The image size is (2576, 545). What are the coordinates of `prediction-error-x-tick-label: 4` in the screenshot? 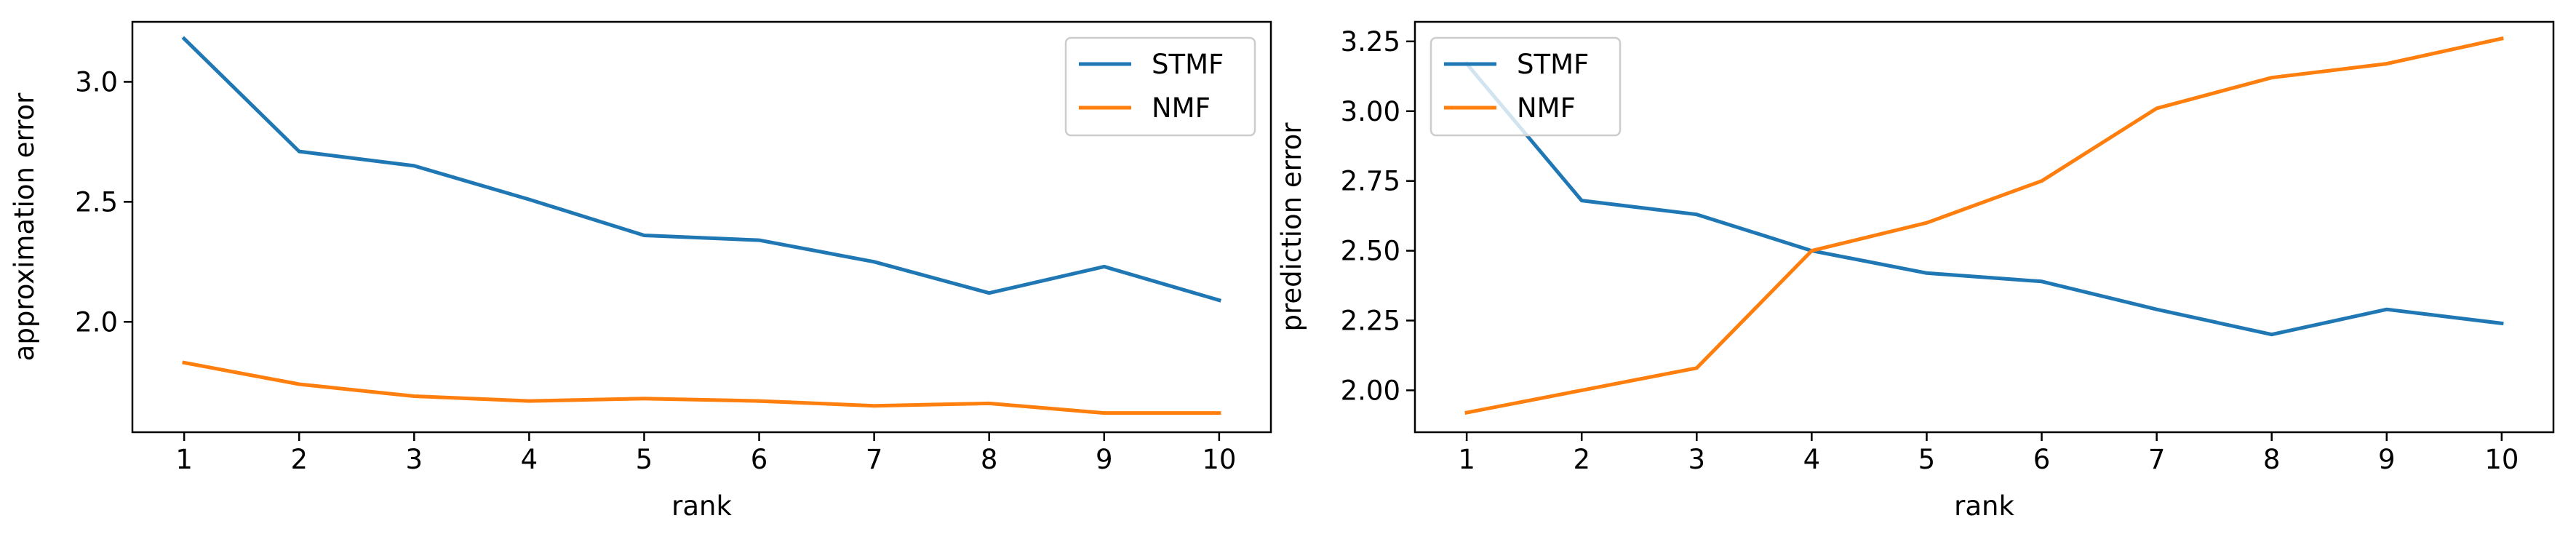 It's located at (1812, 459).